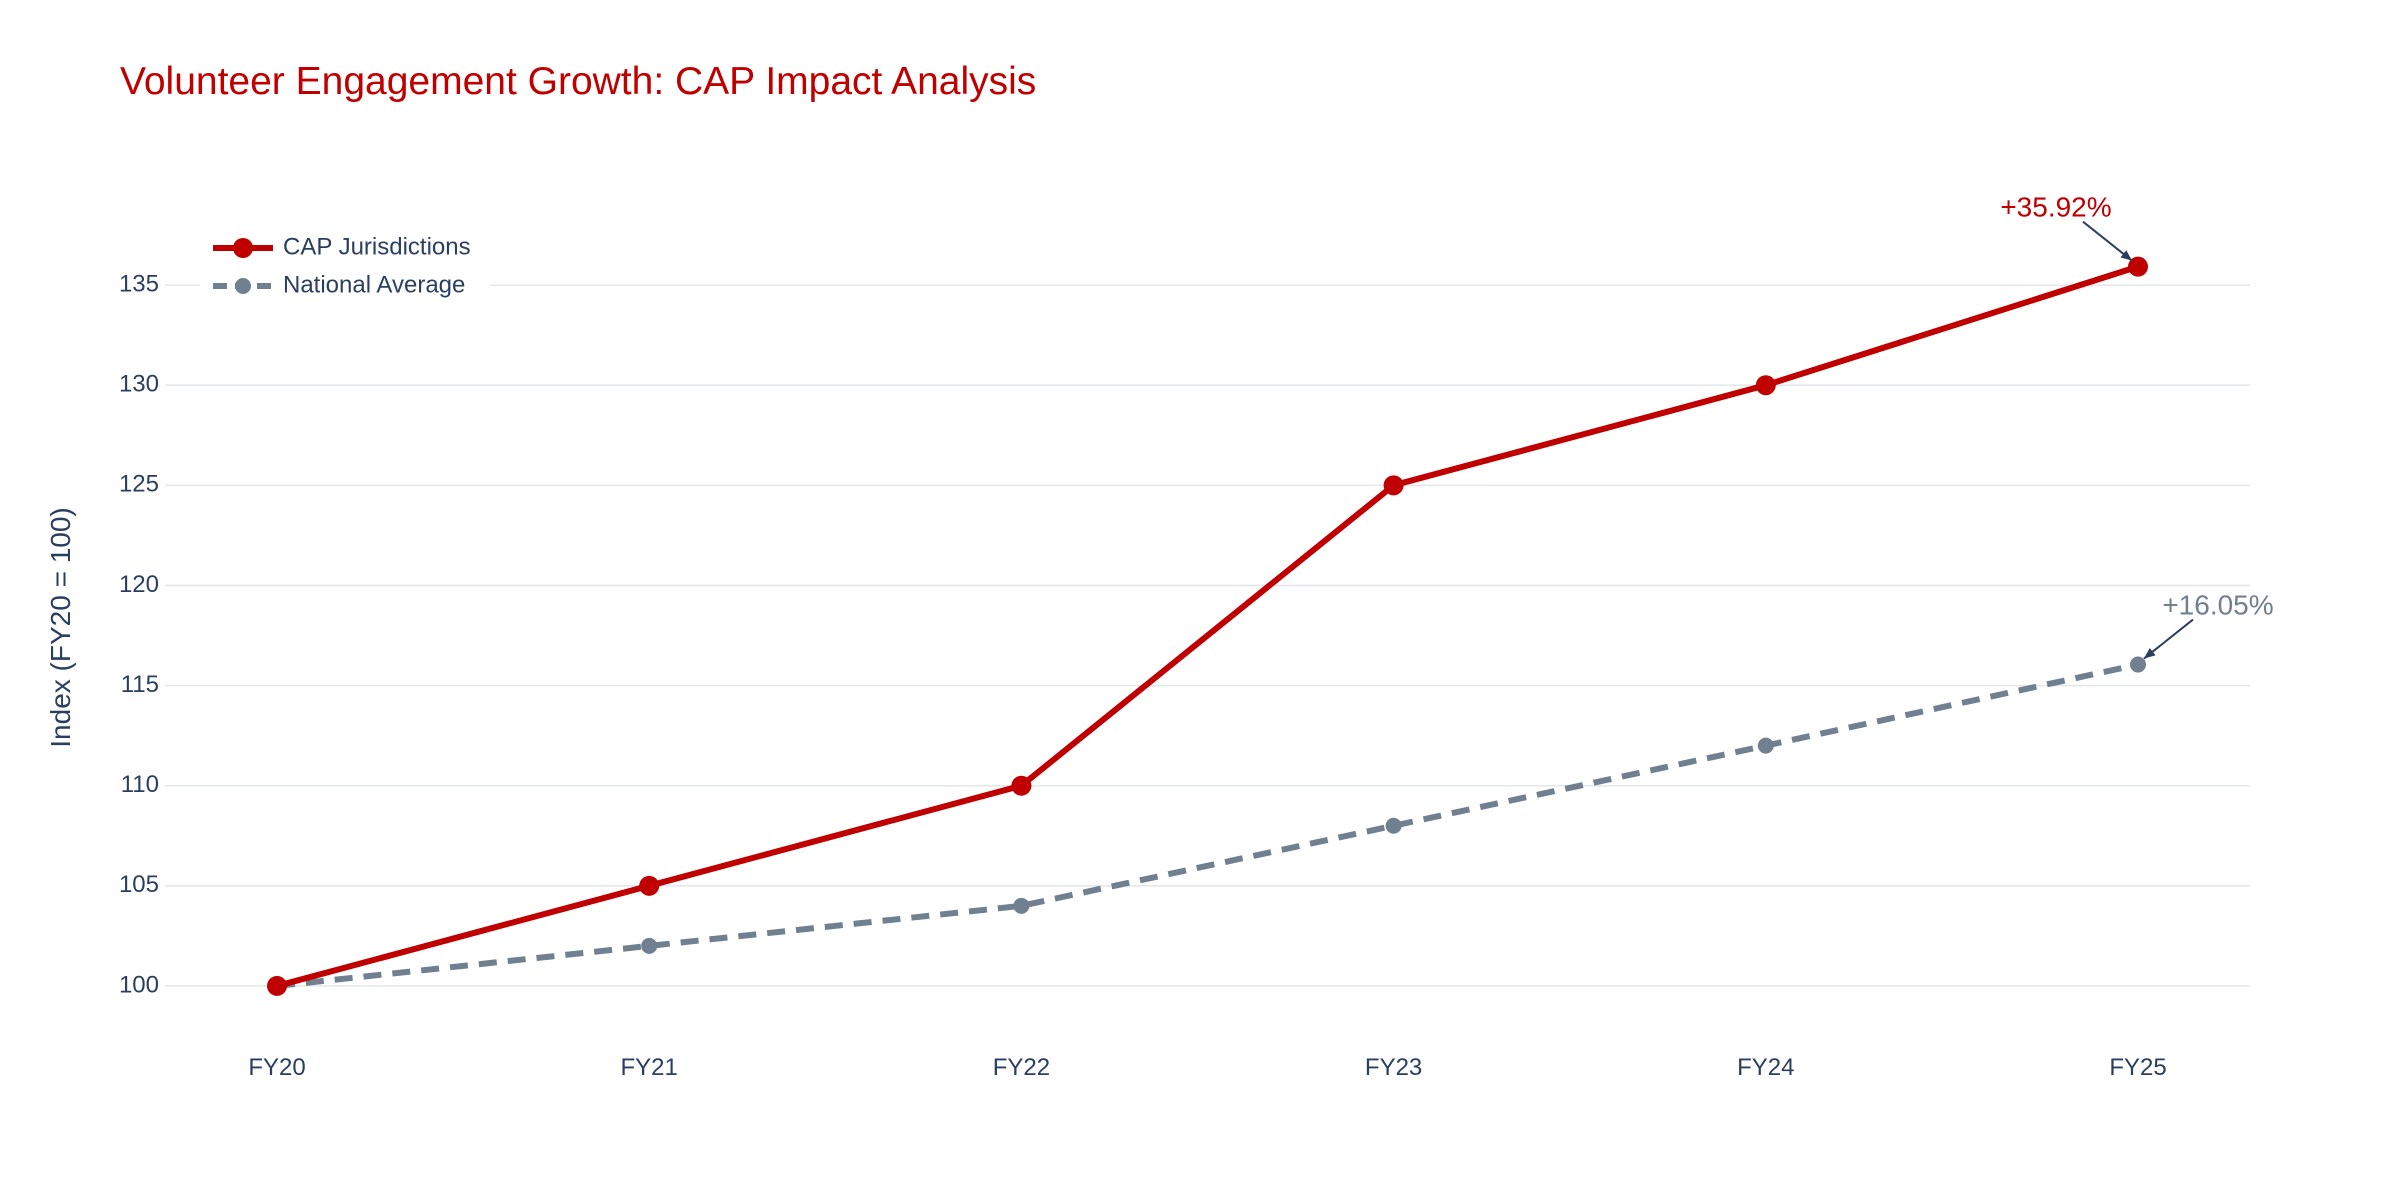 Image resolution: width=2400 pixels, height=1200 pixels. I want to click on legend: CAP Jurisdictions National Average, so click(345, 267).